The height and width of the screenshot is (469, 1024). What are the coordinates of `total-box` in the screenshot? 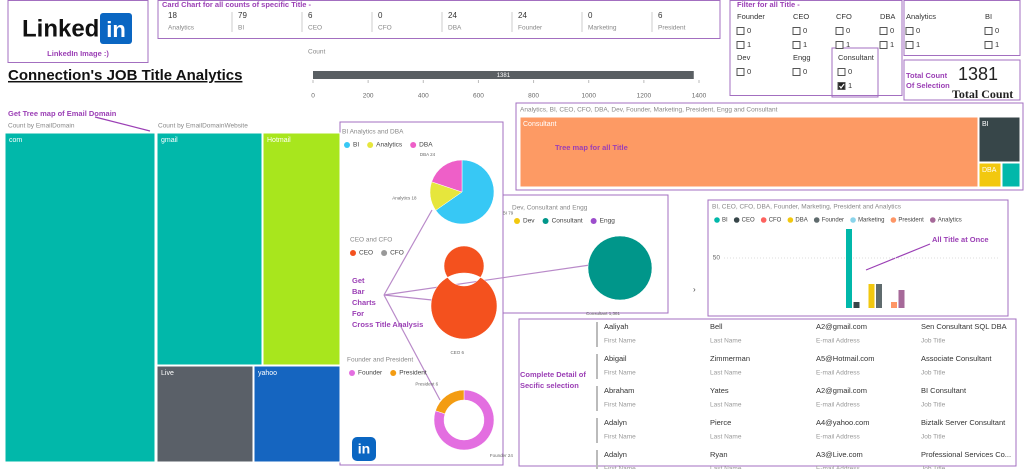 It's located at (962, 80).